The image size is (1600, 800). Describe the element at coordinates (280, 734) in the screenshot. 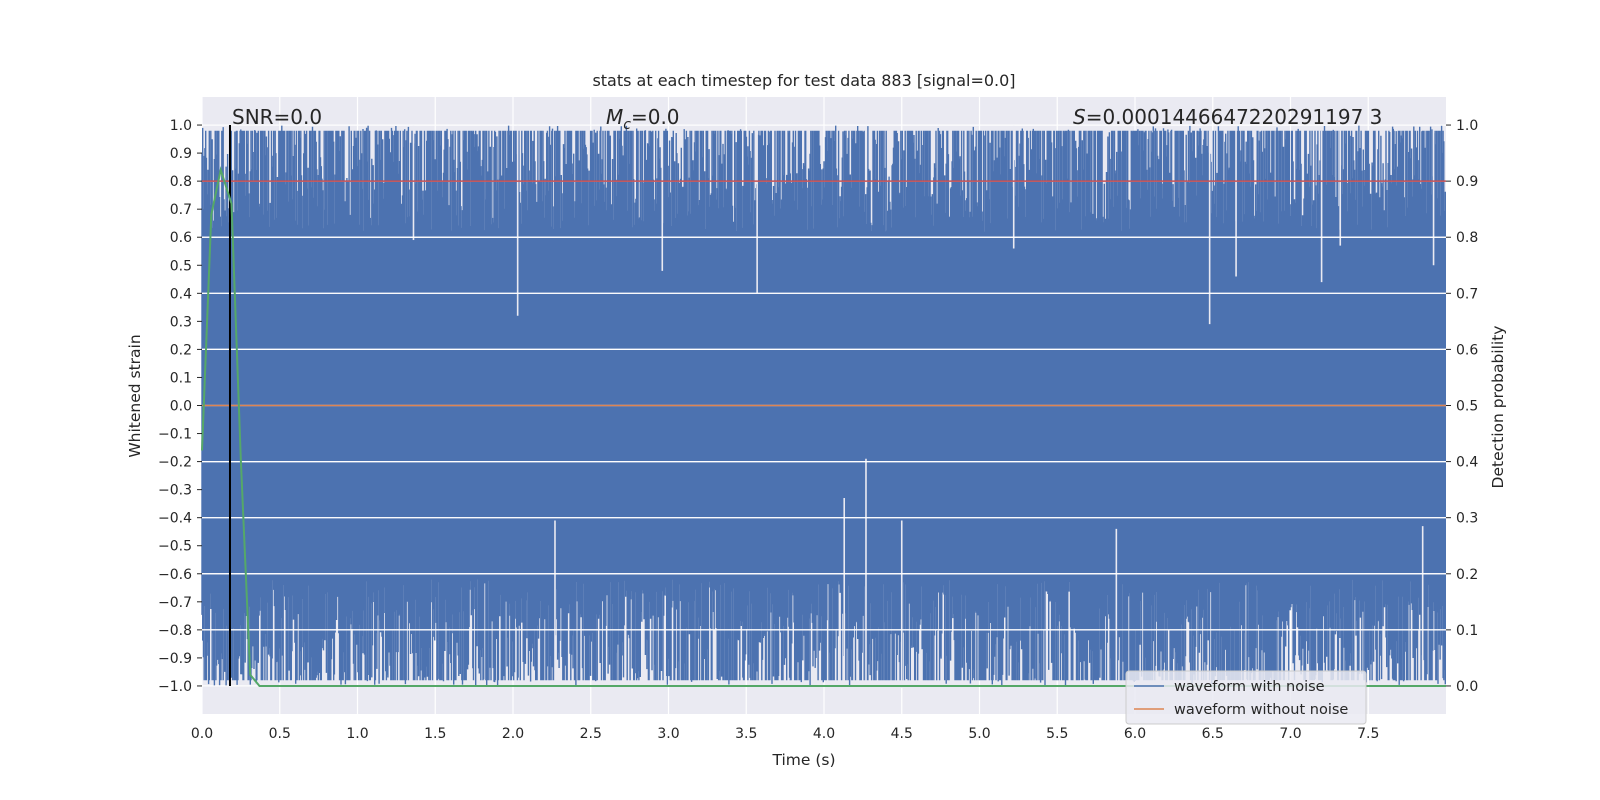

I see `x-tick-label: 0.5` at that location.